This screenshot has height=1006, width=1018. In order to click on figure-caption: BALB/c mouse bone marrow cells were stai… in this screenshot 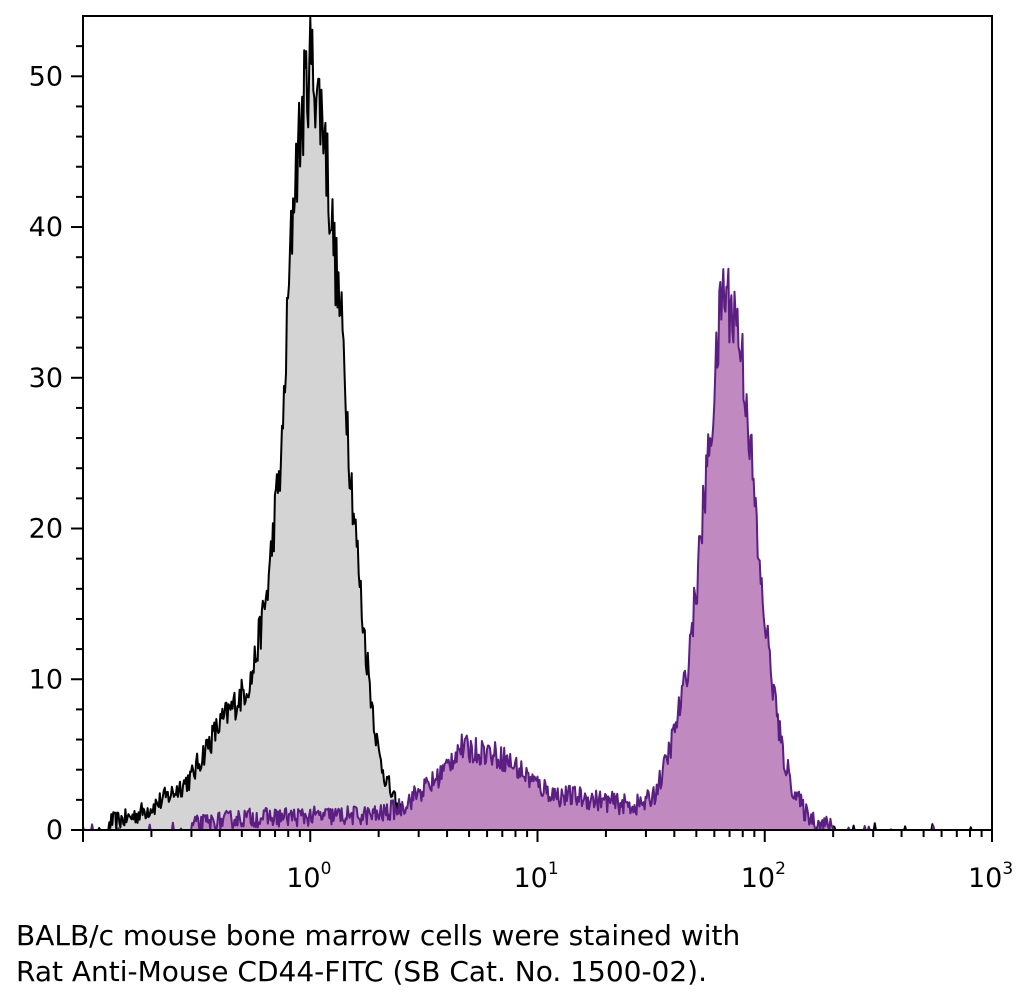, I will do `click(511, 954)`.